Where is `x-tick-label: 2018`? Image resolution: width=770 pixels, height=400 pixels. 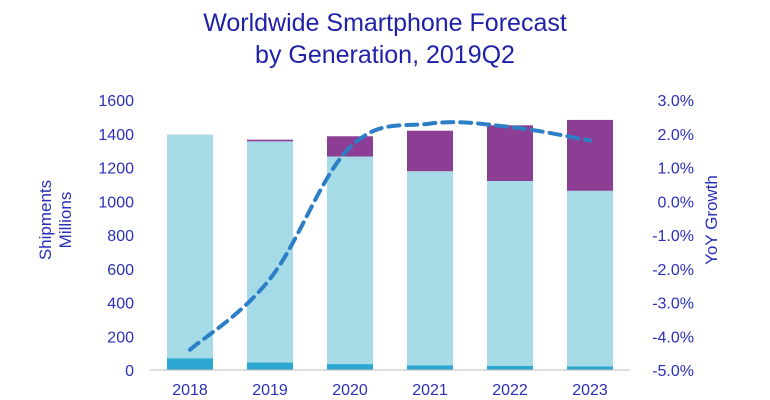
x-tick-label: 2018 is located at coordinates (190, 390).